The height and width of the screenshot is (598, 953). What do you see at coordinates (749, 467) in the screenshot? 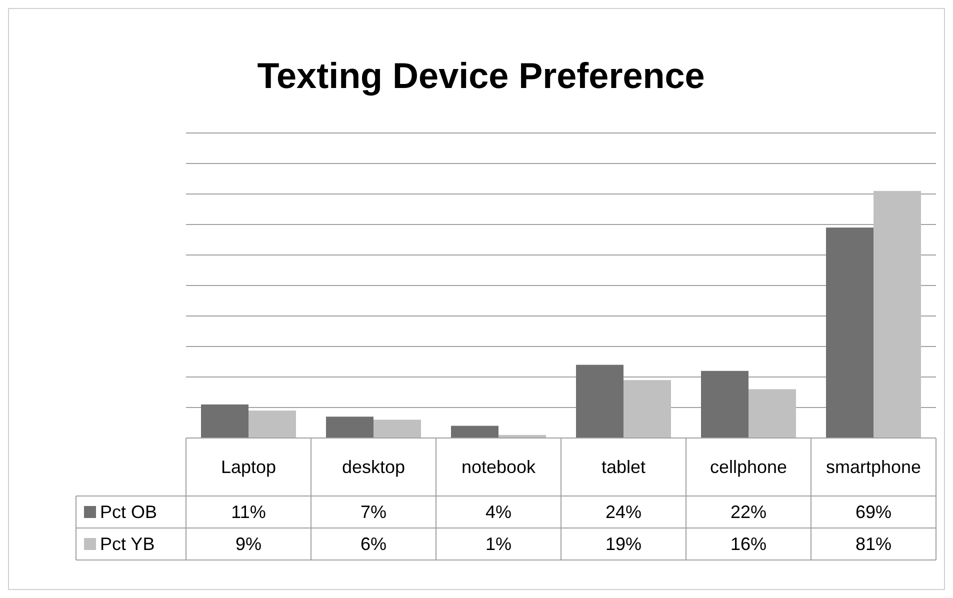
I see `x-tick-label: cellphone` at bounding box center [749, 467].